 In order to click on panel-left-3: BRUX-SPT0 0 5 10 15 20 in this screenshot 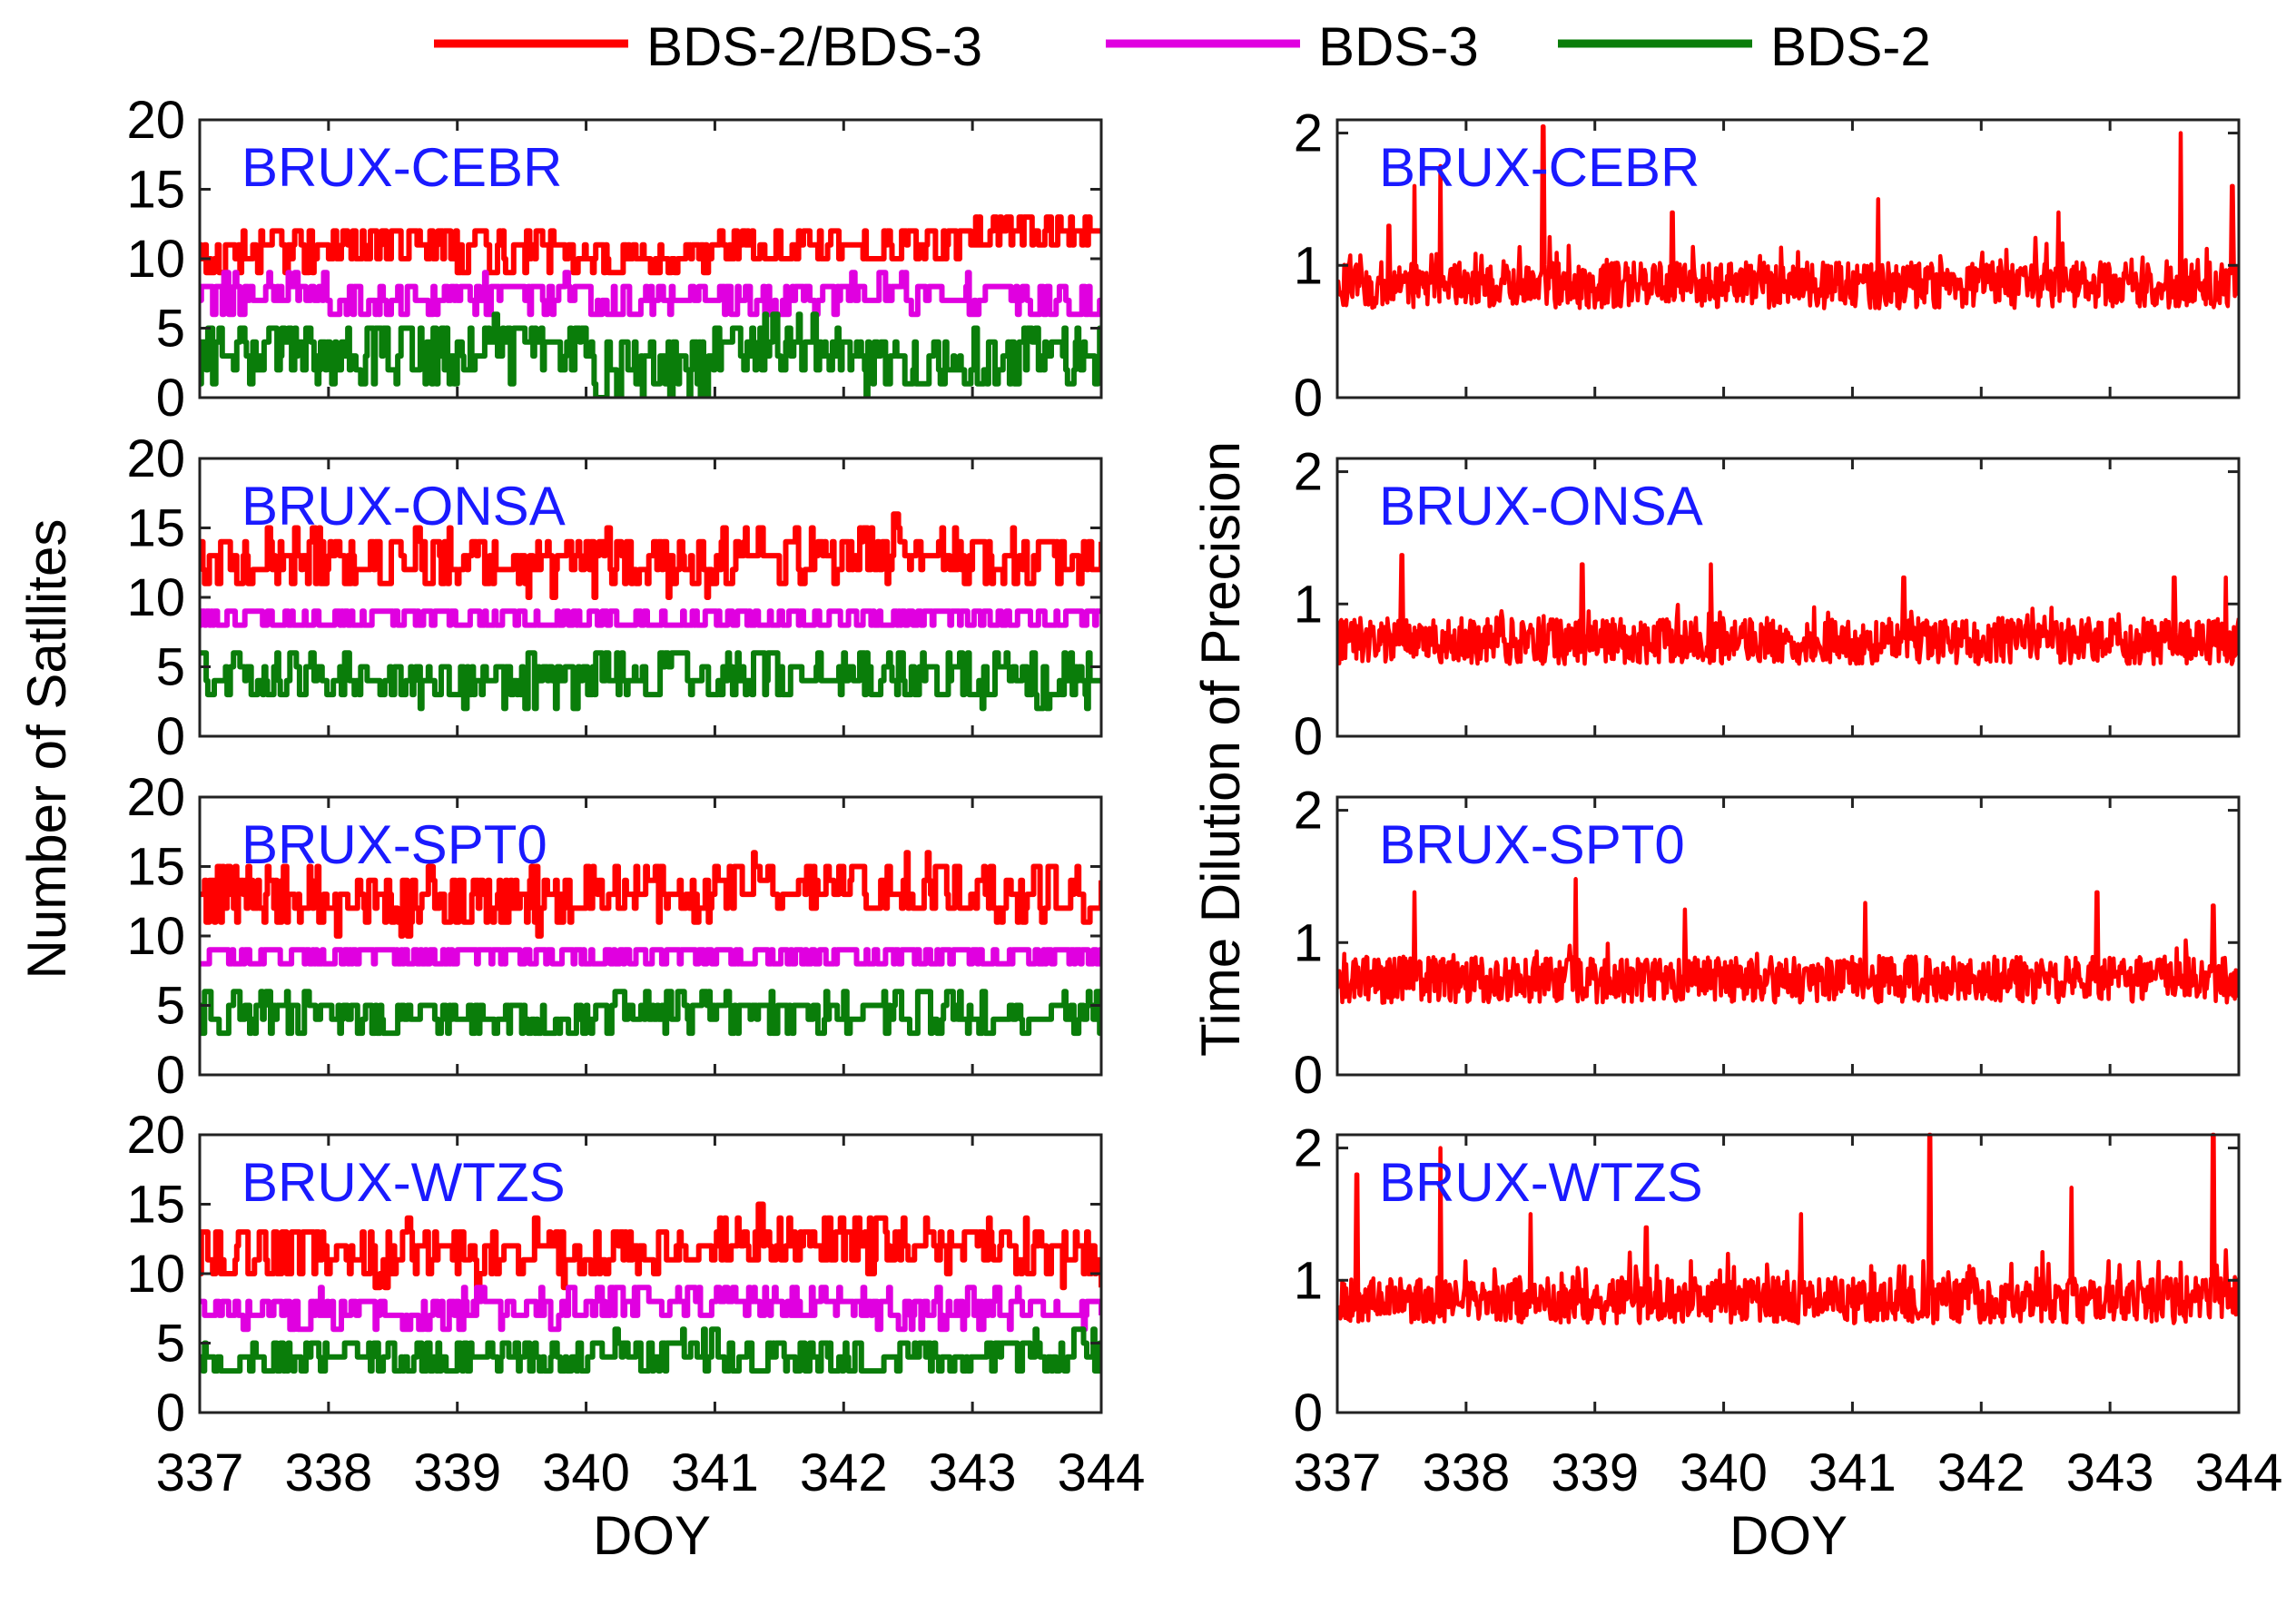, I will do `click(614, 936)`.